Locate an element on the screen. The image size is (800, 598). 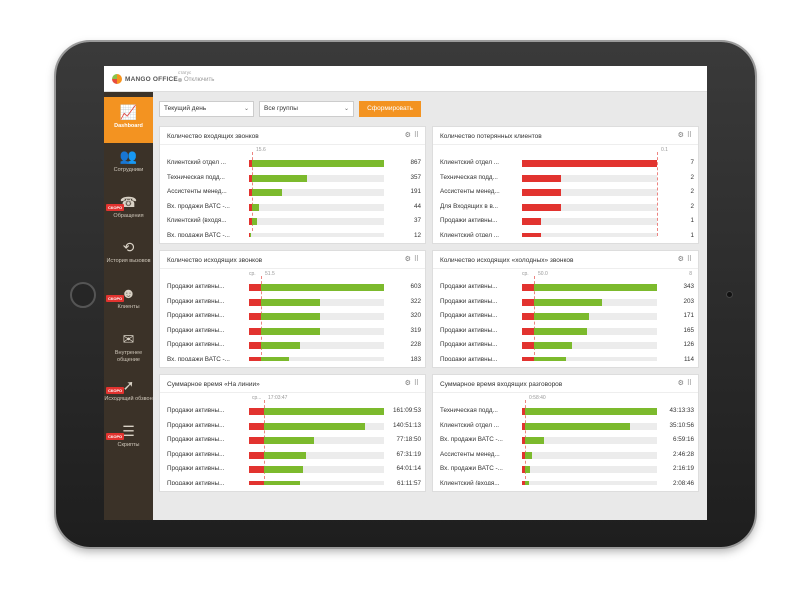
submit-button: Сформировать is located at coordinates (390, 109).